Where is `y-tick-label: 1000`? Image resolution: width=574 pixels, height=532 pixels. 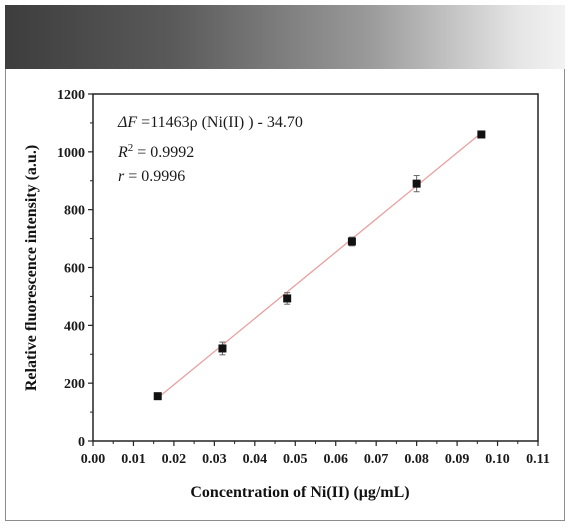 y-tick-label: 1000 is located at coordinates (71, 153).